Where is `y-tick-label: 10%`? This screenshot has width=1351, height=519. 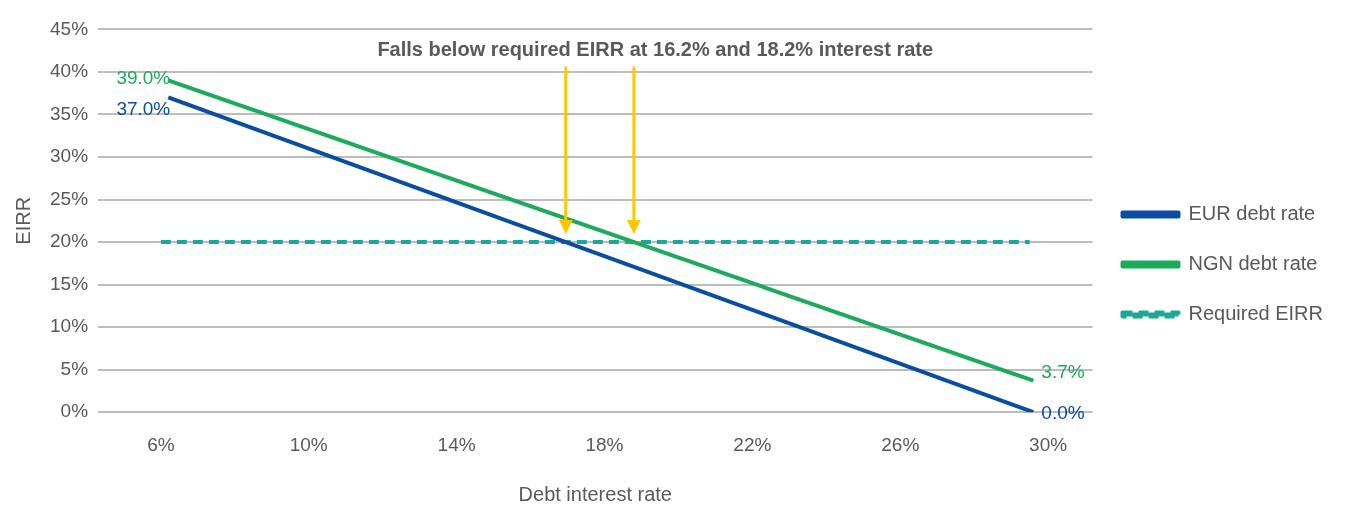 y-tick-label: 10% is located at coordinates (69, 326).